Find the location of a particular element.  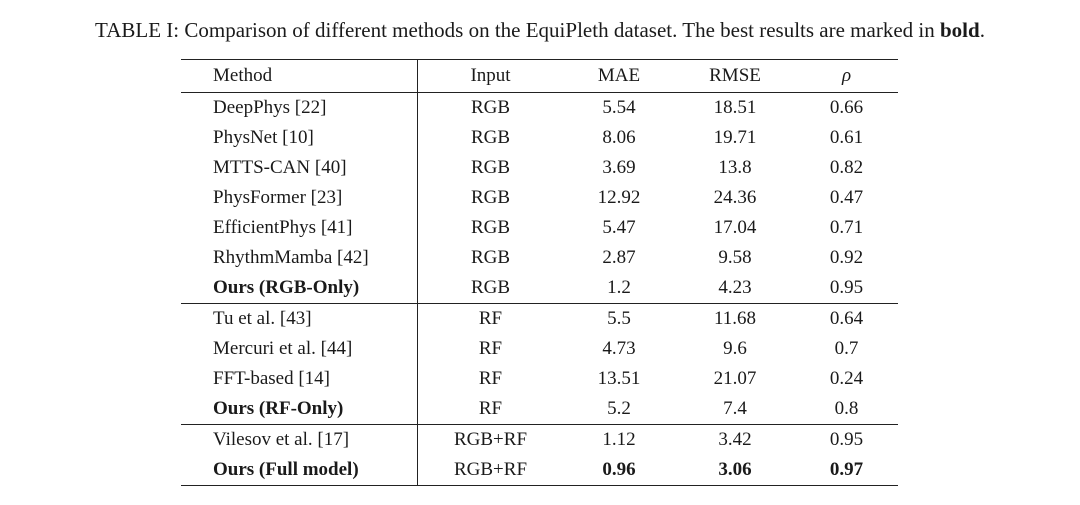

cell-method: DeepPhys [22] is located at coordinates (299, 108).